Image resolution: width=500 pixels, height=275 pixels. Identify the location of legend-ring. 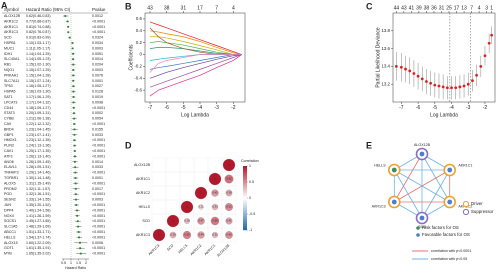
(466, 212).